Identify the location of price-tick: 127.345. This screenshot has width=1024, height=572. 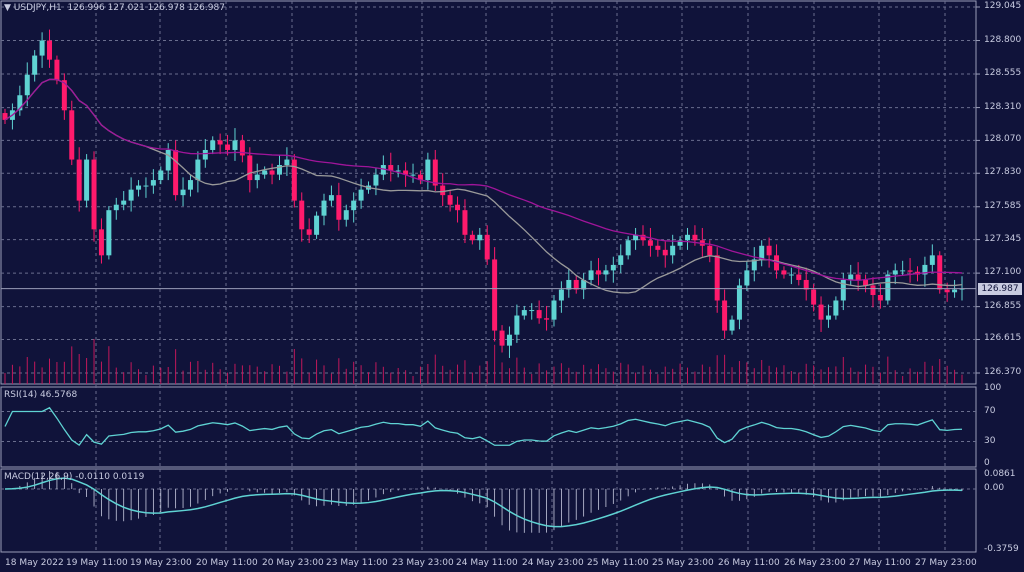
(1003, 238).